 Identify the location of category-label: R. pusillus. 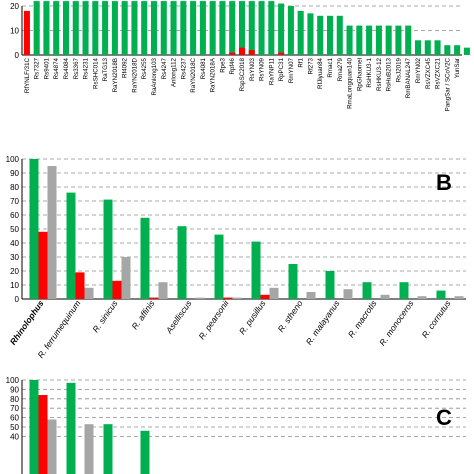
(252, 317).